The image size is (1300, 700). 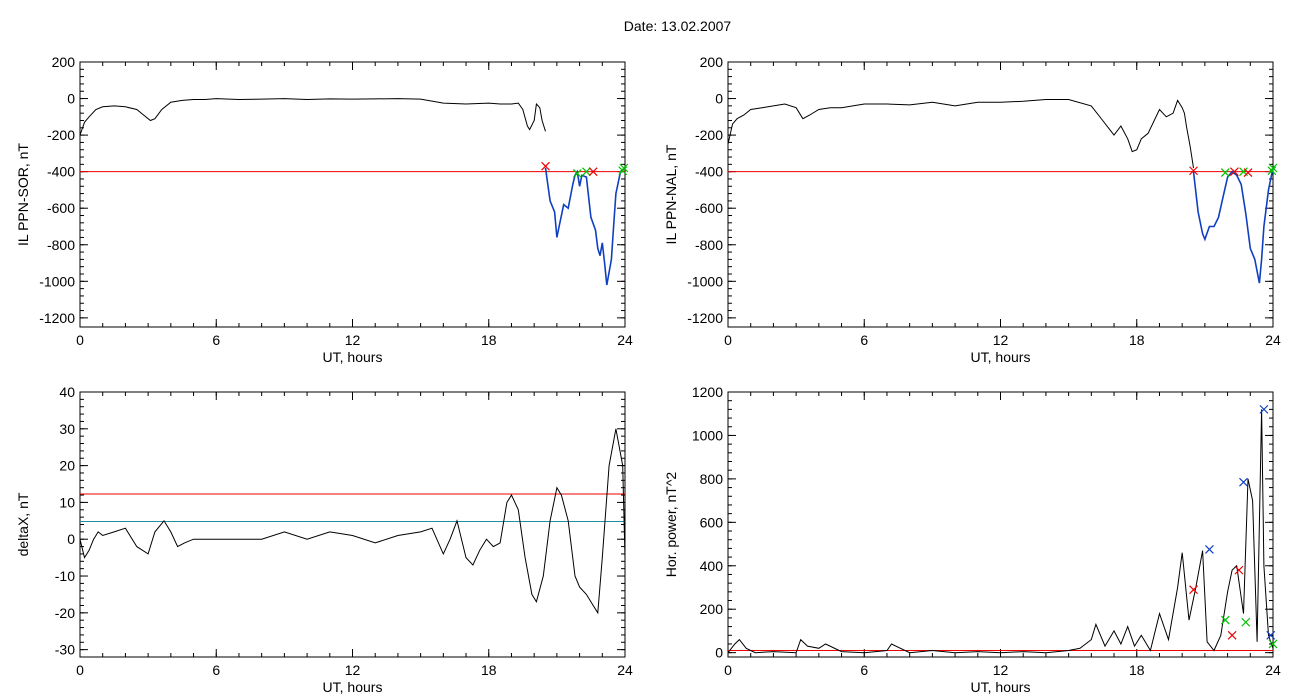 What do you see at coordinates (712, 566) in the screenshot?
I see `y-tick-label: 400` at bounding box center [712, 566].